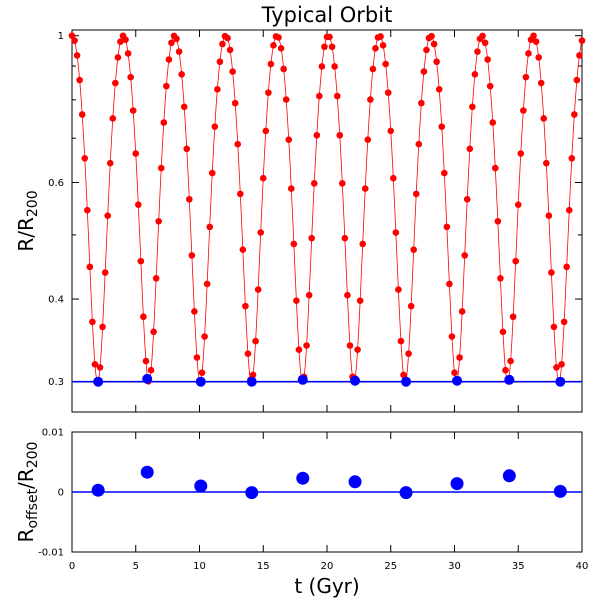  I want to click on offset-x-tick-label: 10, so click(199, 566).